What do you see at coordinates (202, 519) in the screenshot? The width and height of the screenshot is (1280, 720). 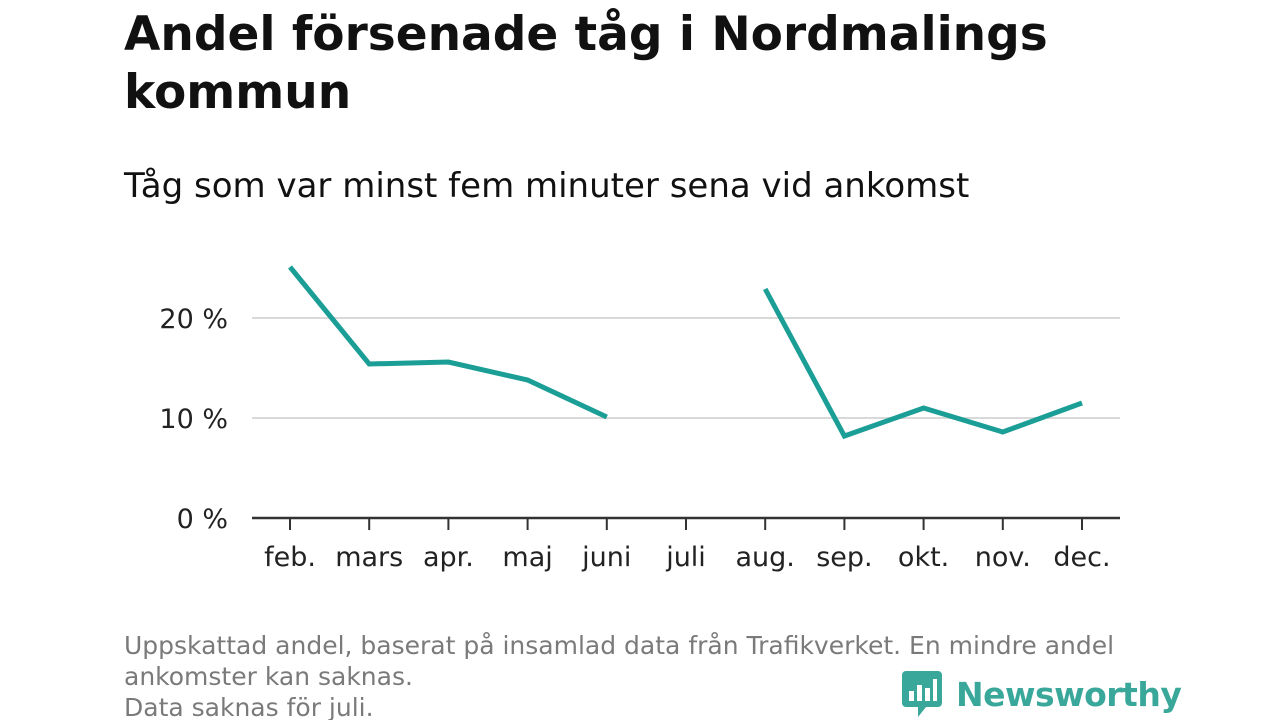 I see `y-tick-label: 0 %` at bounding box center [202, 519].